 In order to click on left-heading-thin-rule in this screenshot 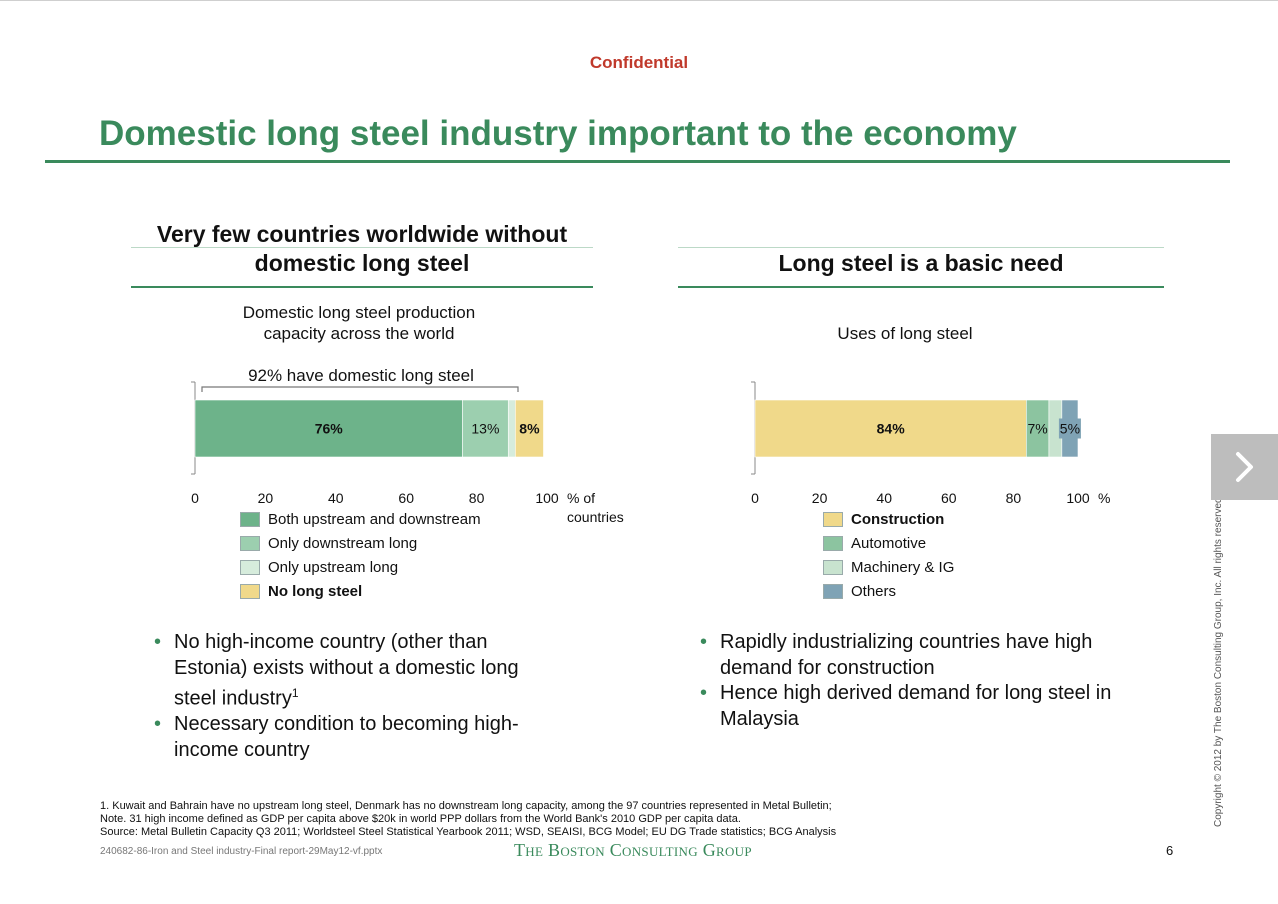, I will do `click(362, 247)`.